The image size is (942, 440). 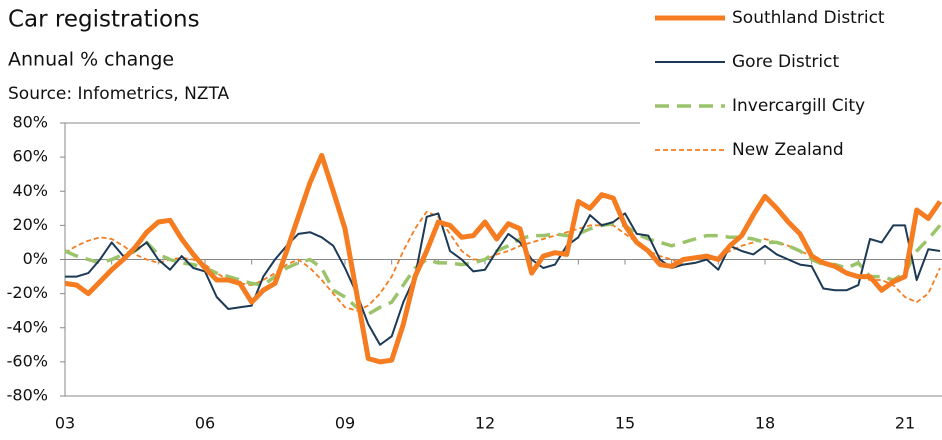 I want to click on legend-label: Invercargill City, so click(x=798, y=106).